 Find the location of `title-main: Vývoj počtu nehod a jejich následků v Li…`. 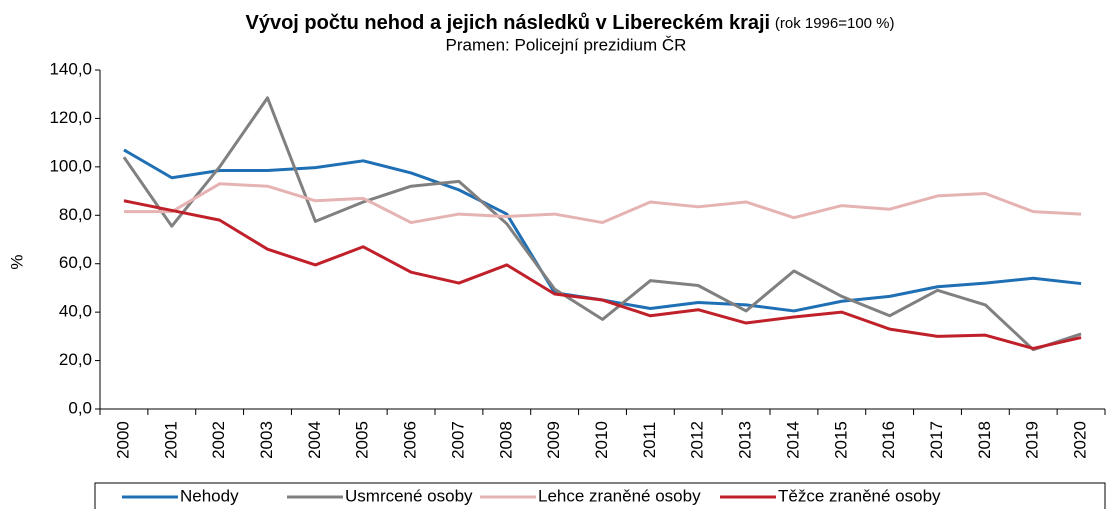

title-main: Vývoj počtu nehod a jejich následků v Li… is located at coordinates (507, 23).